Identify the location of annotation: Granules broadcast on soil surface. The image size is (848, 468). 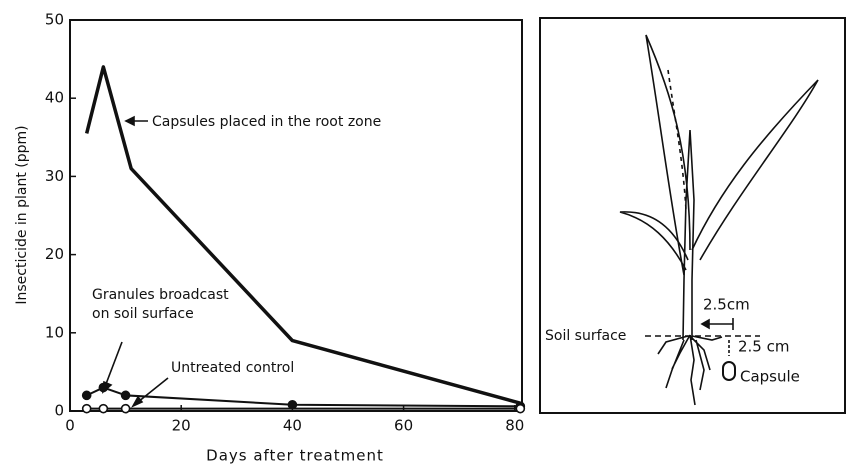
(160, 304).